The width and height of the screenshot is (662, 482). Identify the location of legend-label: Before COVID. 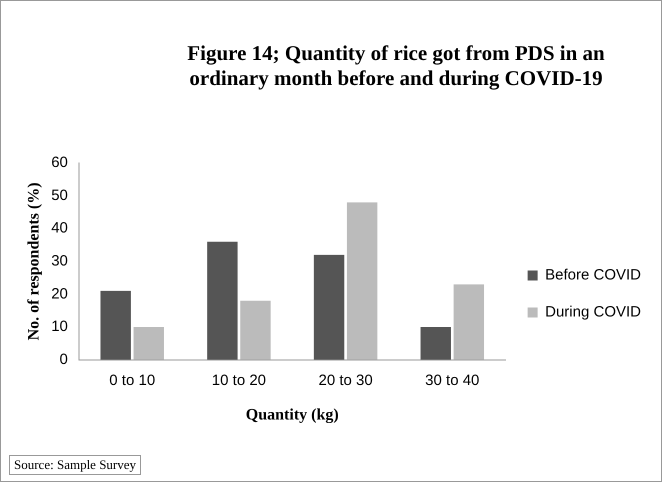
(593, 275).